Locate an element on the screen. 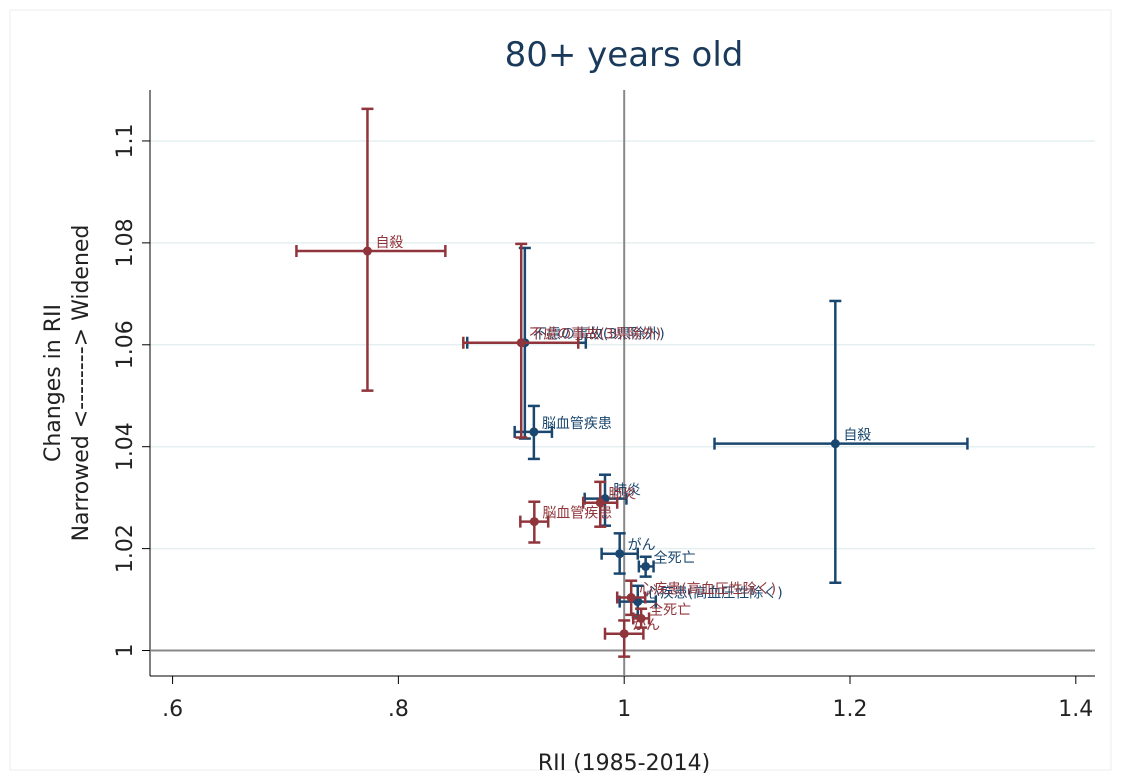  x-tick-label: .6 is located at coordinates (172, 709).